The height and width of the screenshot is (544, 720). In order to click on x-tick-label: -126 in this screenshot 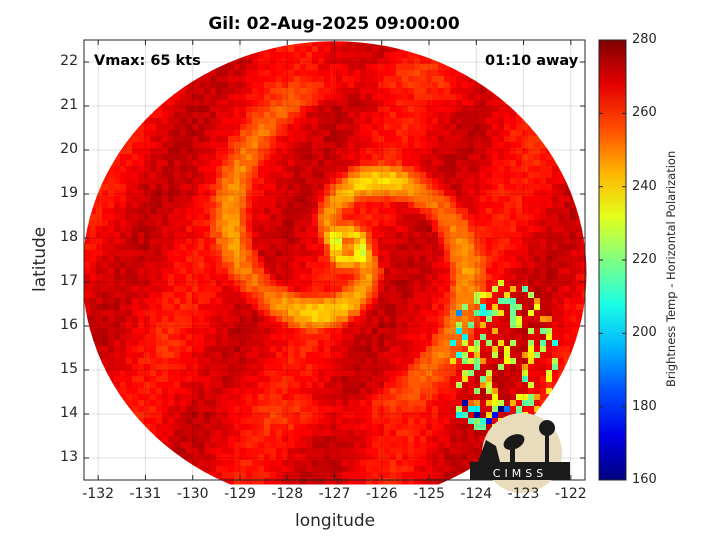, I will do `click(382, 494)`.